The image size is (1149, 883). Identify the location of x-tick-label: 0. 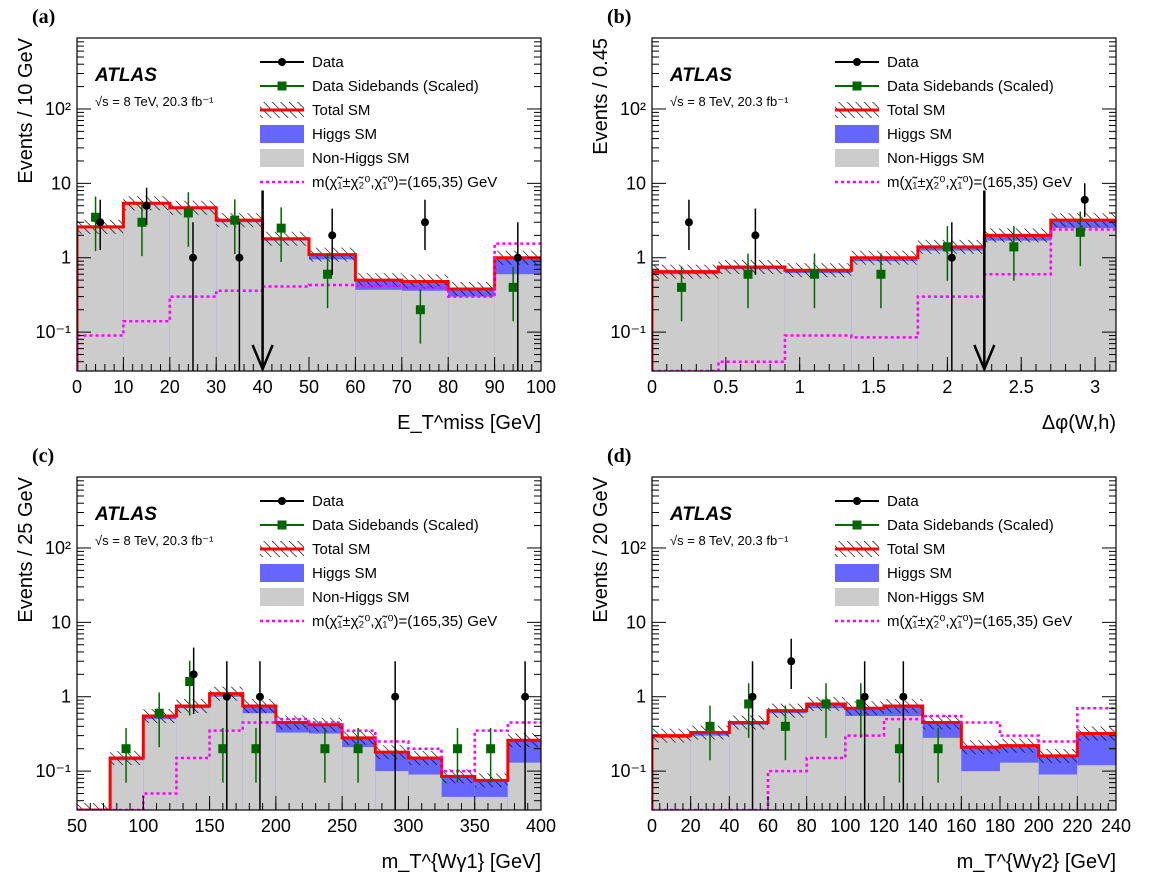
(77, 387).